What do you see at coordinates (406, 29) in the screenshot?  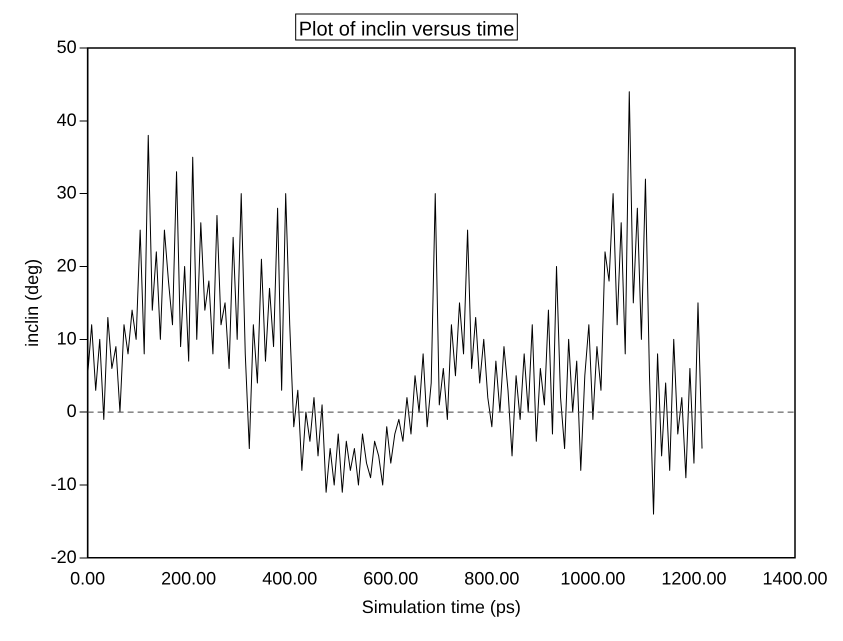 I see `chart-title: Plot of inclin versus time` at bounding box center [406, 29].